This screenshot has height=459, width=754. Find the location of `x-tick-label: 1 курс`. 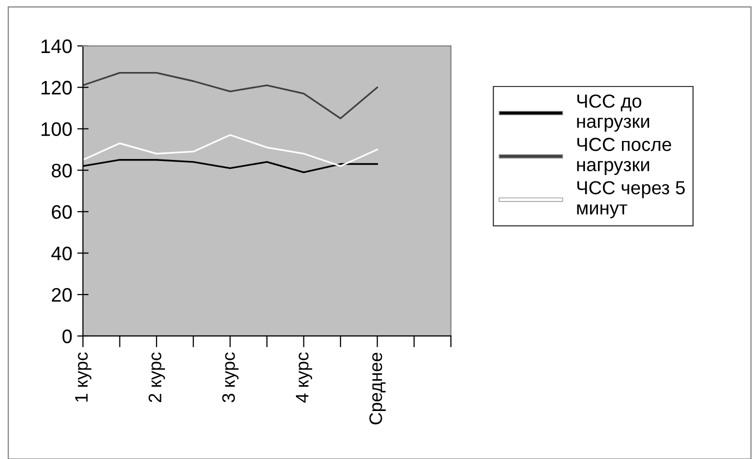

x-tick-label: 1 курс is located at coordinates (83, 377).